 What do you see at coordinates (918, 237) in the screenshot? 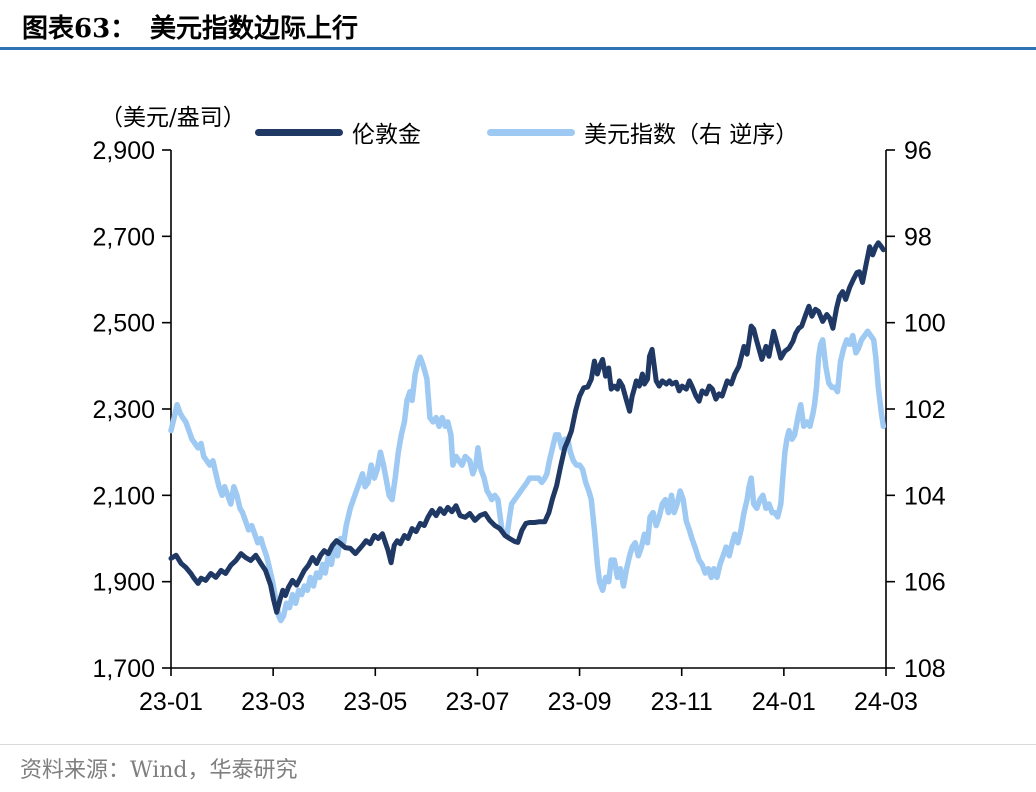
I see `svg-text: 98` at bounding box center [918, 237].